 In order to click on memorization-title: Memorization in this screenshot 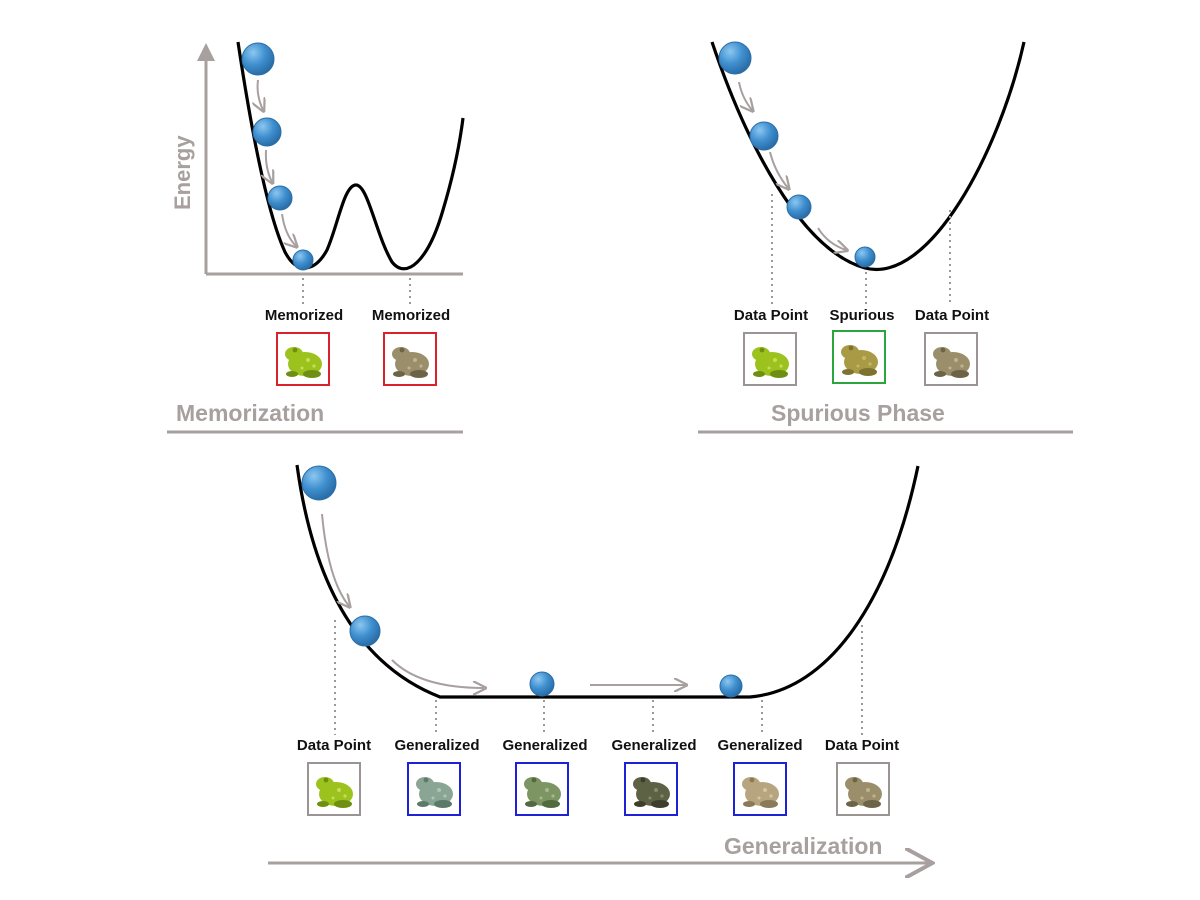, I will do `click(250, 413)`.